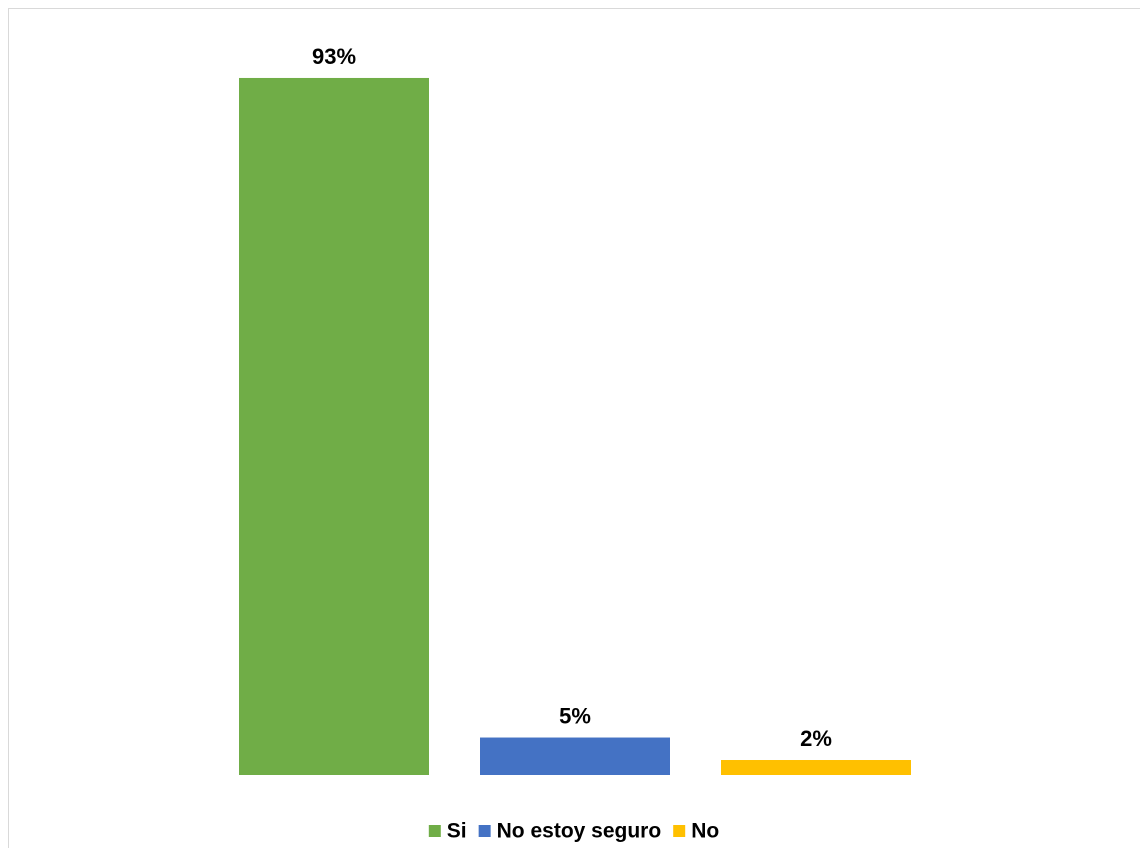 The image size is (1140, 848). Describe the element at coordinates (575, 715) in the screenshot. I see `data-label: 5%` at that location.